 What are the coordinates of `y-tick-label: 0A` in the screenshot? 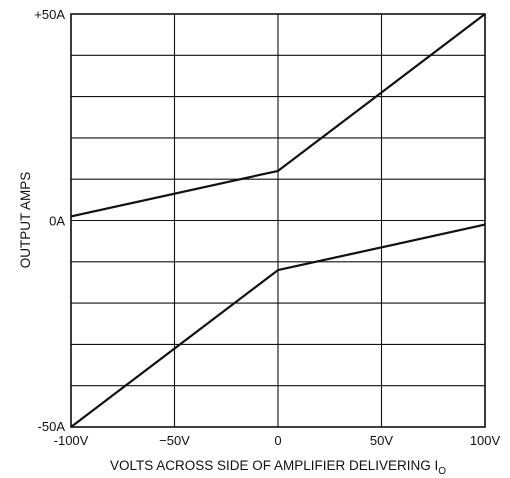 It's located at (57, 221).